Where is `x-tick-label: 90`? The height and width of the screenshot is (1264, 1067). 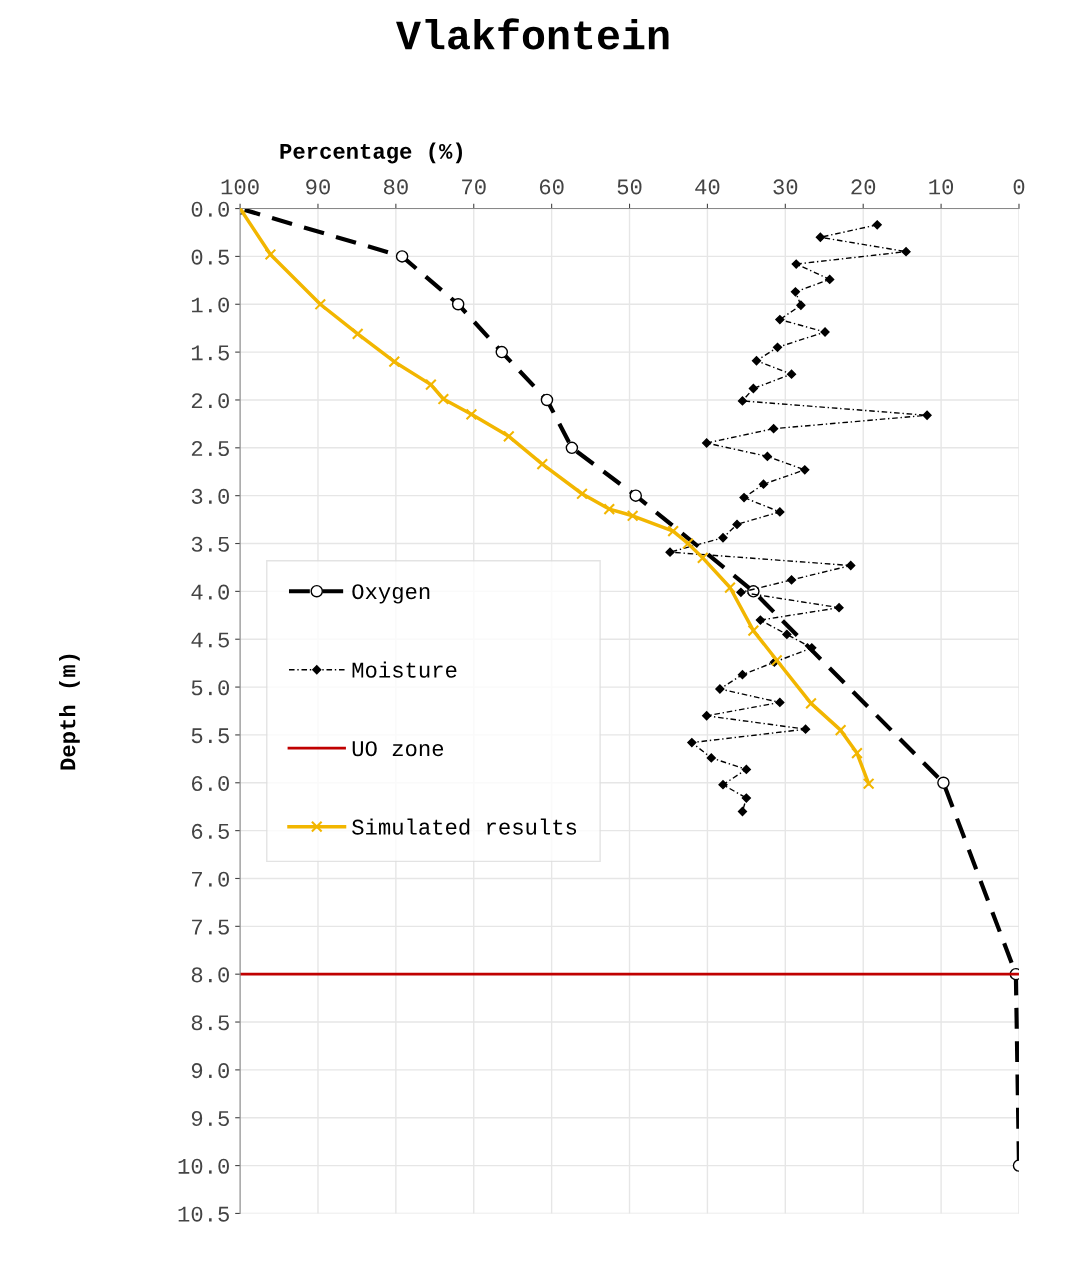 x-tick-label: 90 is located at coordinates (318, 187).